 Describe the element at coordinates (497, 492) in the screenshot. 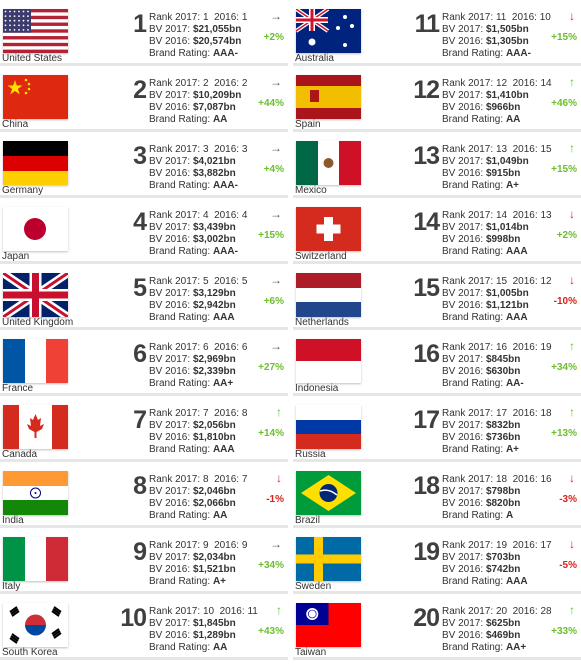

I see `bv-2017-line: BV 2017: $798bn` at that location.